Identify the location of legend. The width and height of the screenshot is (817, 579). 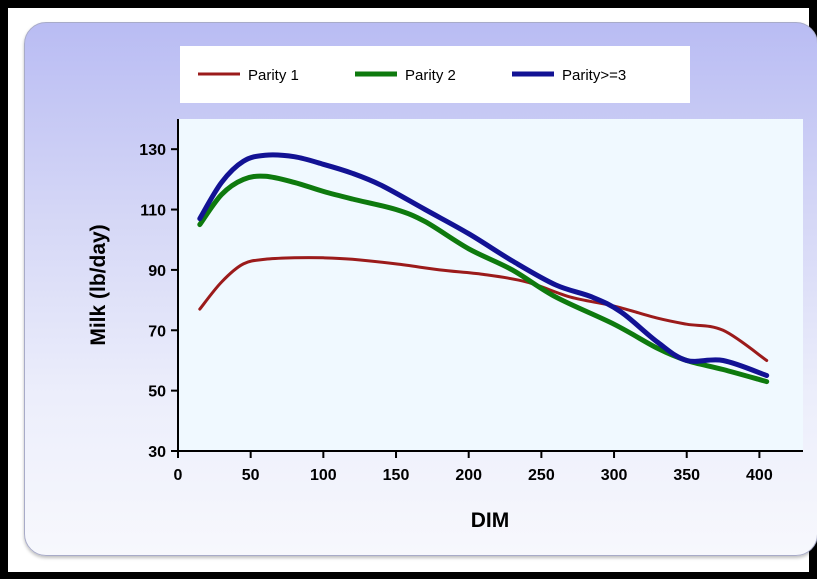
(435, 74).